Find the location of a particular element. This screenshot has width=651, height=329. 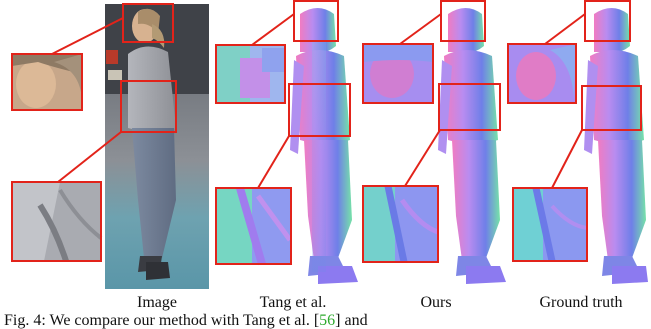

normal-figure-gt is located at coordinates (616, 146).